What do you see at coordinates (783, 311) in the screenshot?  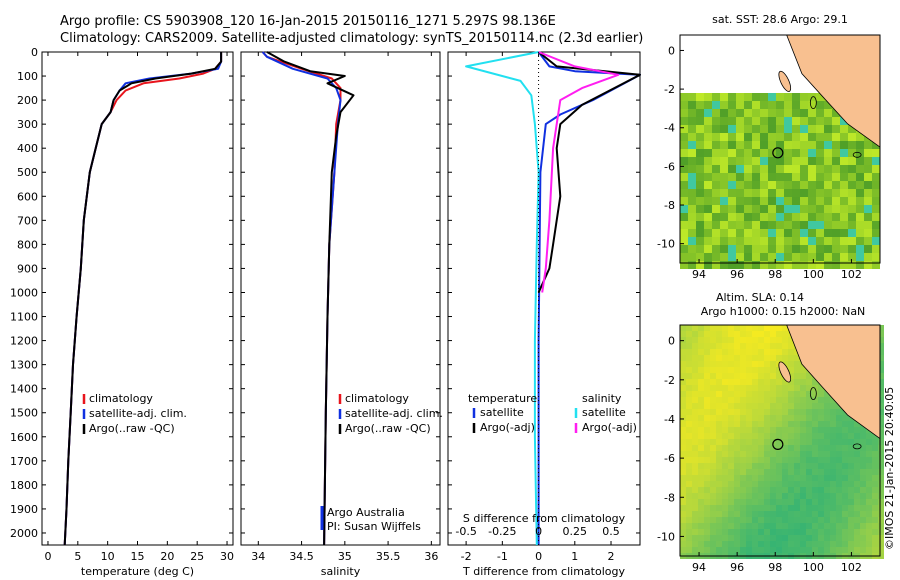 I see `map-subtitle-sla: Argo h1000: 0.15 h2000: NaN` at bounding box center [783, 311].